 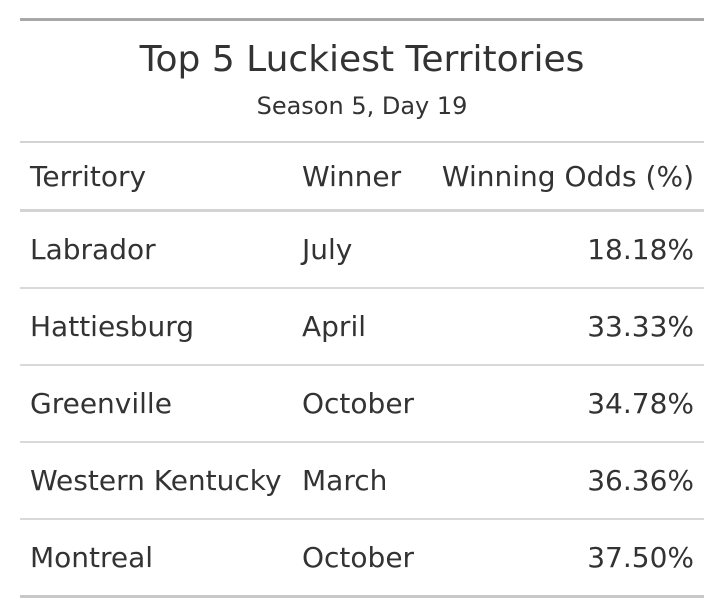 What do you see at coordinates (156, 404) in the screenshot?
I see `territory-cell: Greenville` at bounding box center [156, 404].